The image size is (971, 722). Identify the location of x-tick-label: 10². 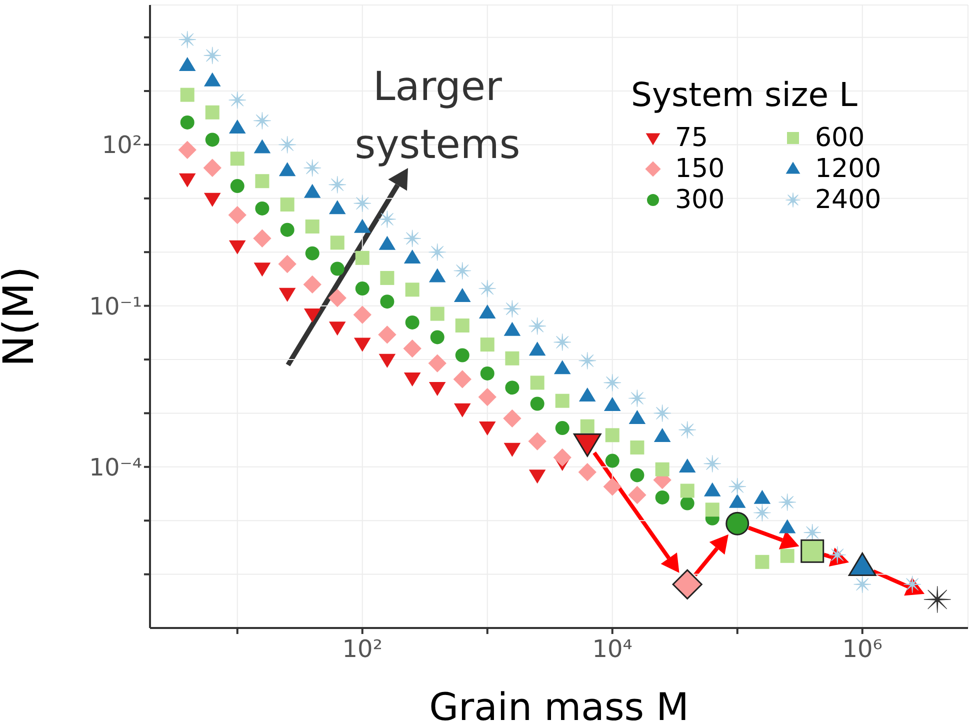
(362, 649).